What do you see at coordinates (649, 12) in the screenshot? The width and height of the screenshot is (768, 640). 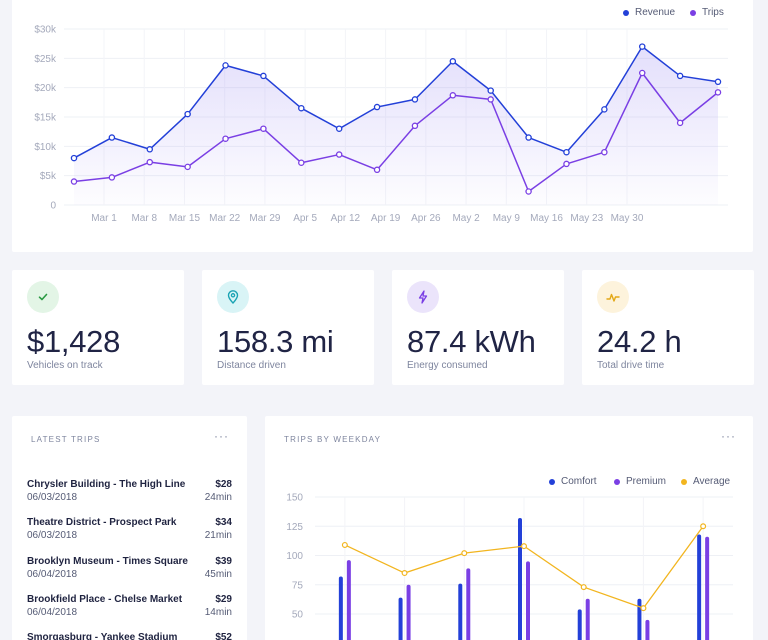 I see `legend-revenue: Revenue` at bounding box center [649, 12].